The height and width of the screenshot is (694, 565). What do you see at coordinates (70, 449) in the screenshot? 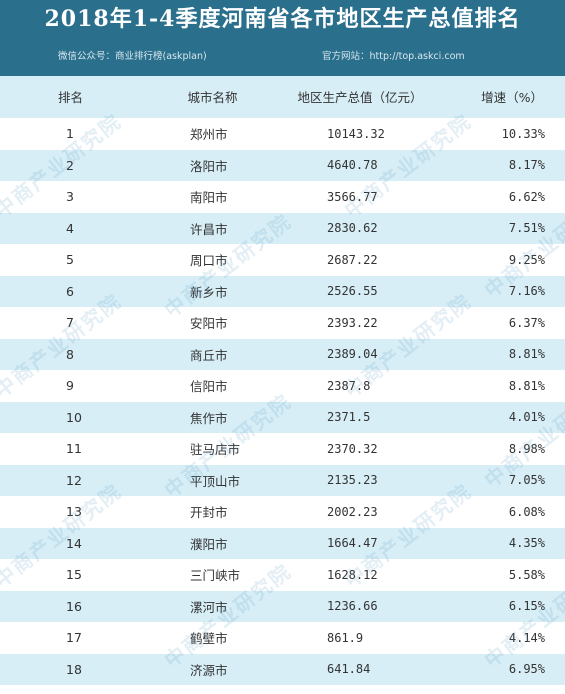
I see `rank-cell: 11` at bounding box center [70, 449].